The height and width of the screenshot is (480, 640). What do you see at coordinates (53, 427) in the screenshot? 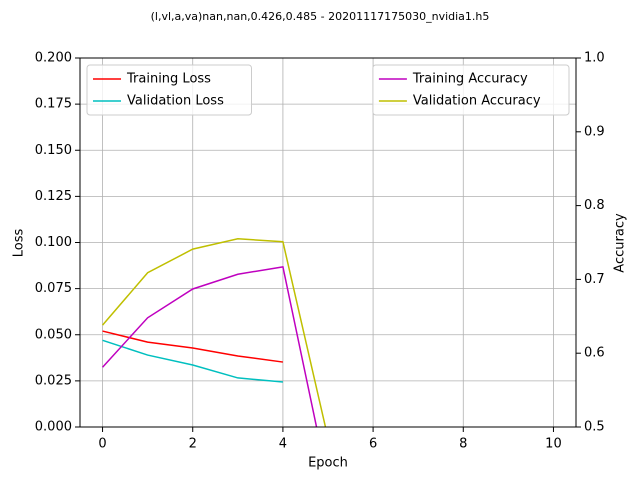
I see `y-tick-label: 0.000` at bounding box center [53, 427].